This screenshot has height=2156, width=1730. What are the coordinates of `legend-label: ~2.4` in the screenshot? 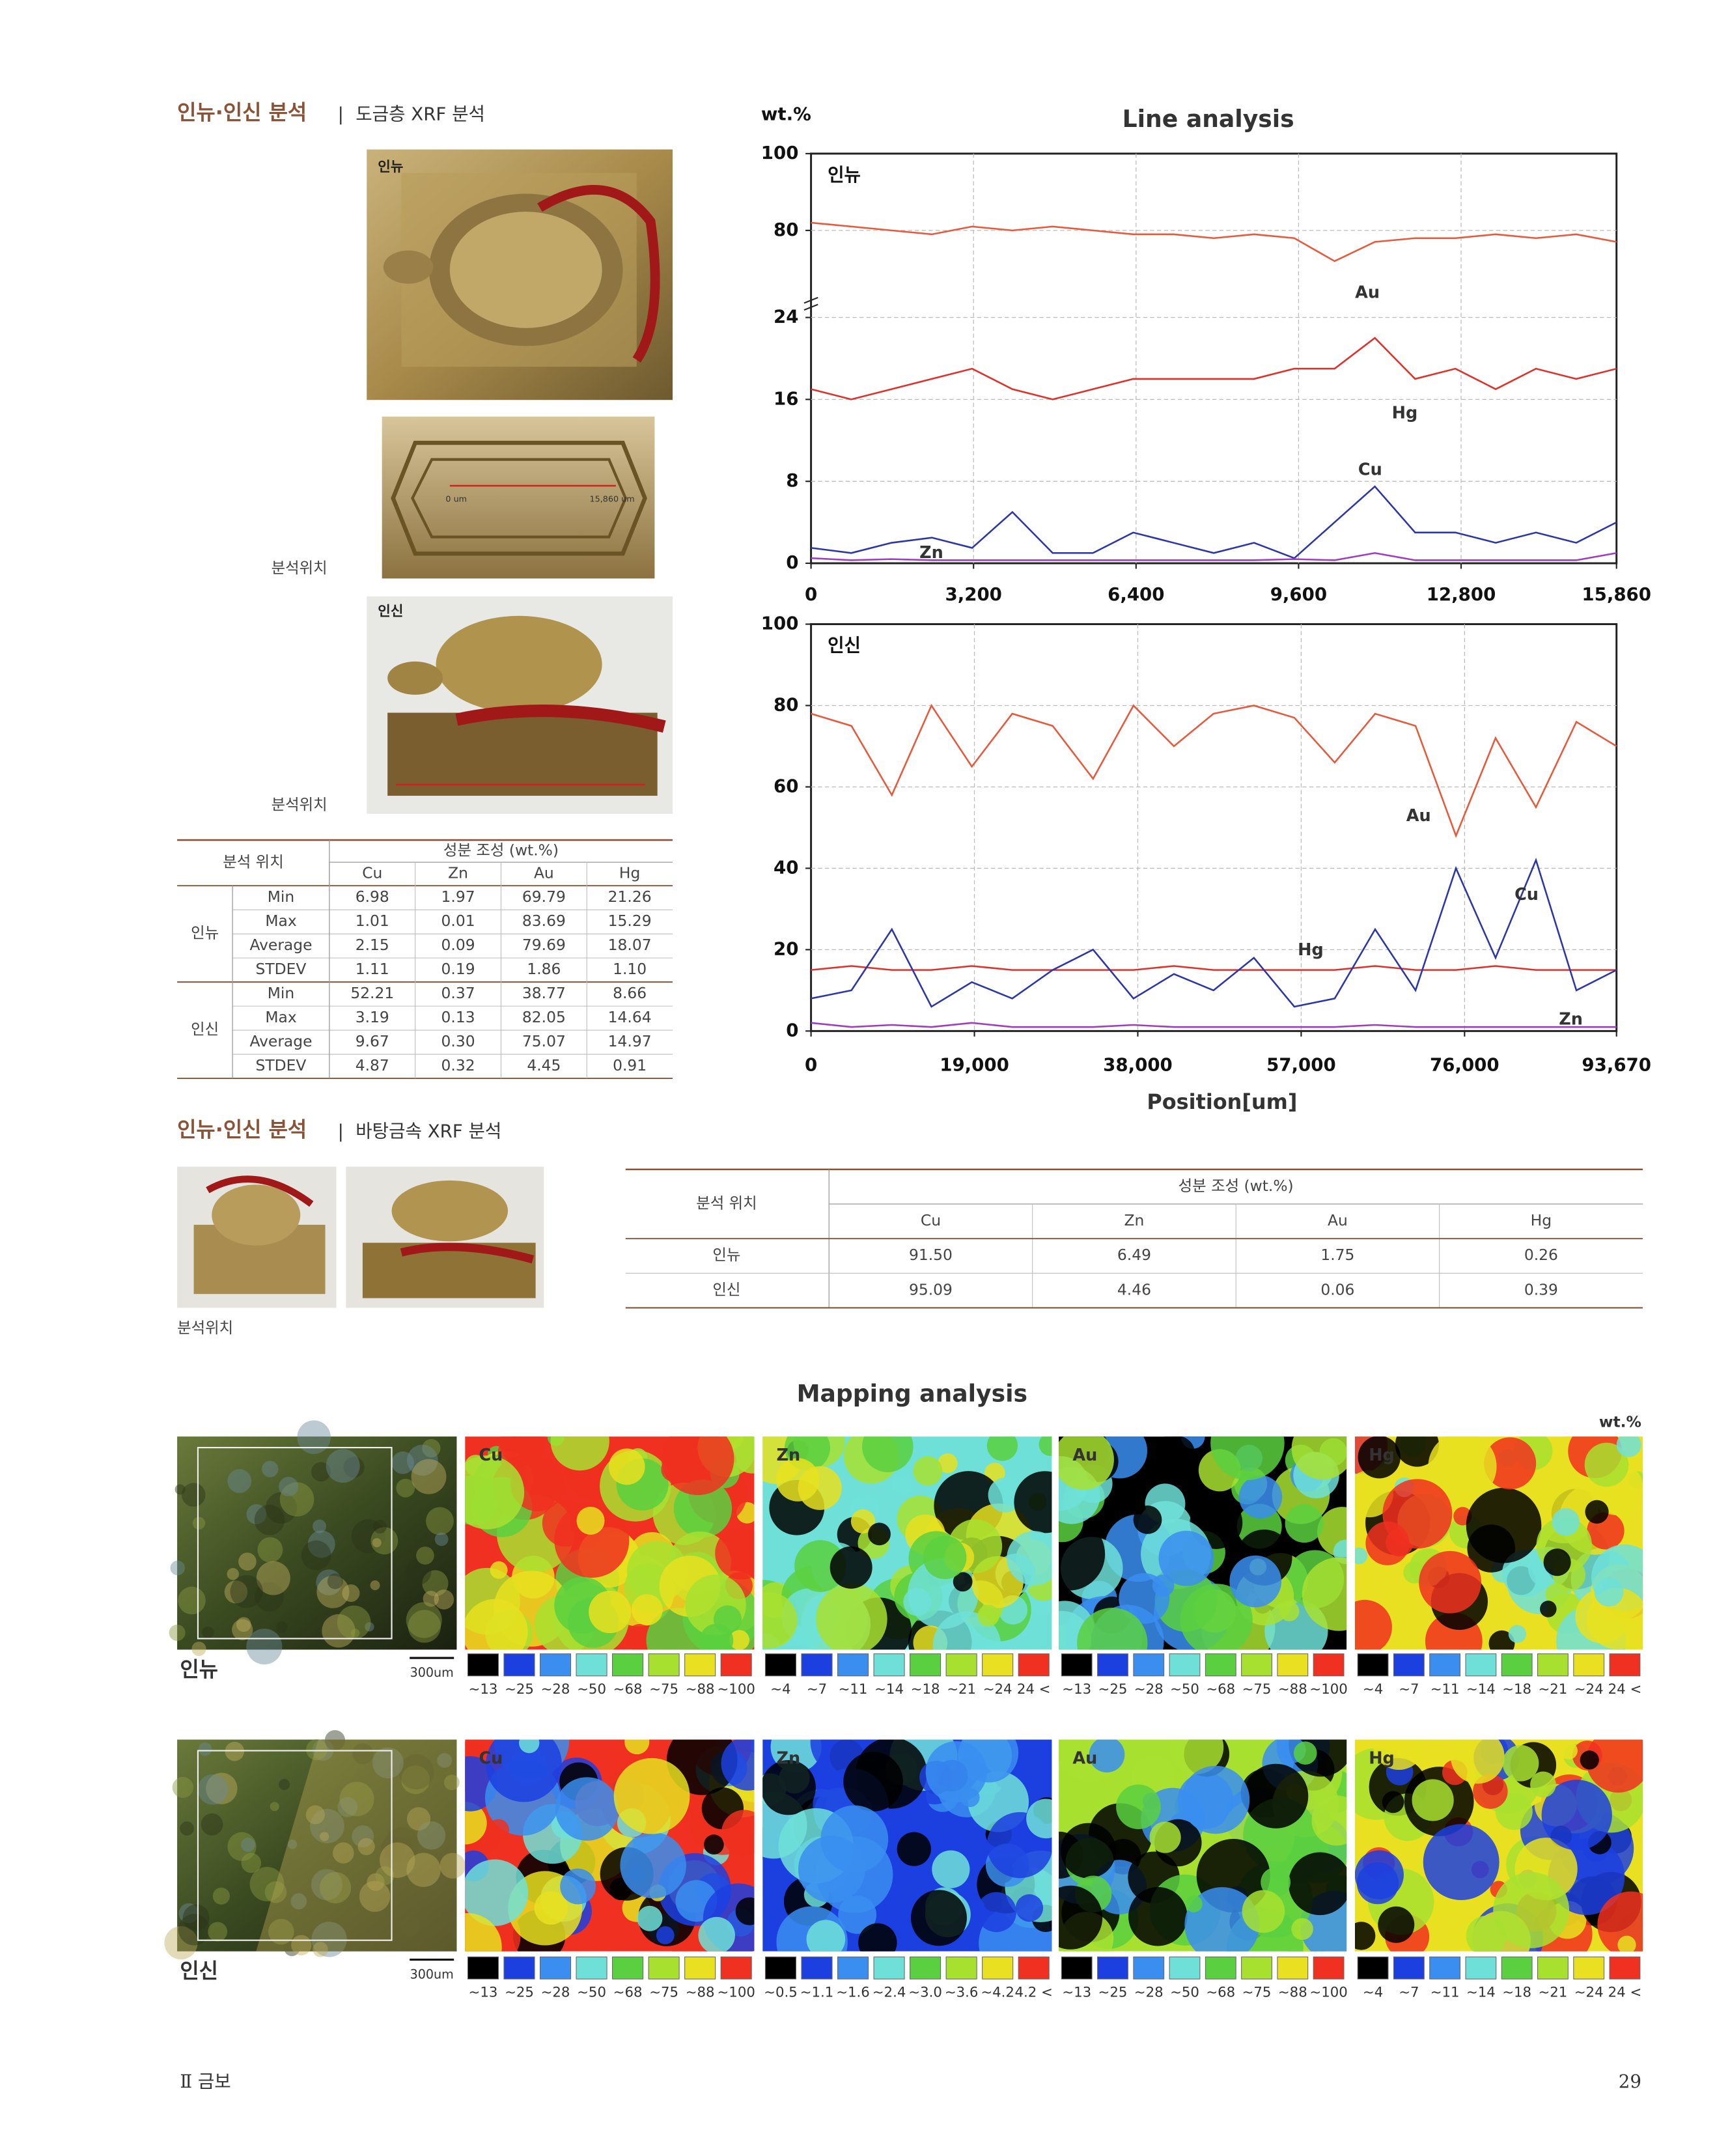 It's located at (889, 1992).